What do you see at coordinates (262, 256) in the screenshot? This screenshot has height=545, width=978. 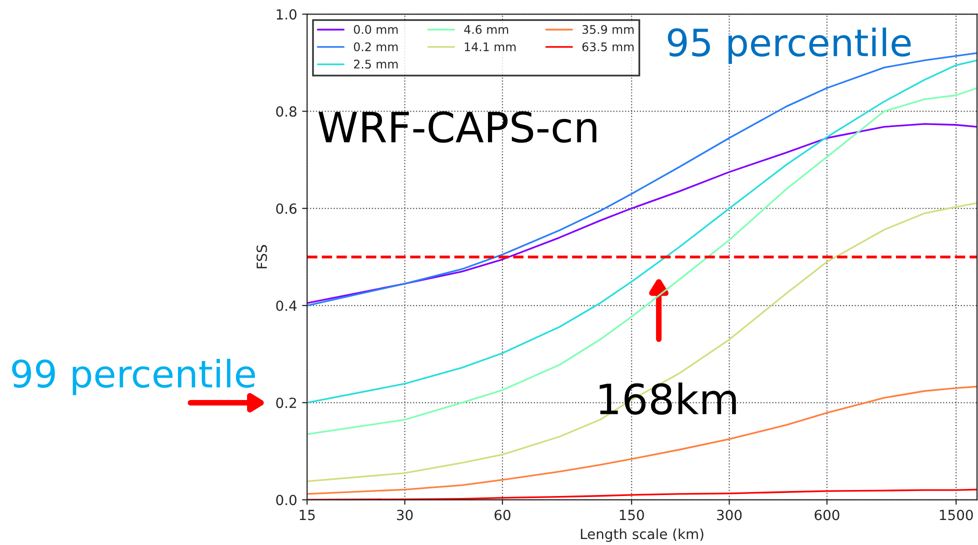 I see `y-axis-title: FSS` at bounding box center [262, 256].